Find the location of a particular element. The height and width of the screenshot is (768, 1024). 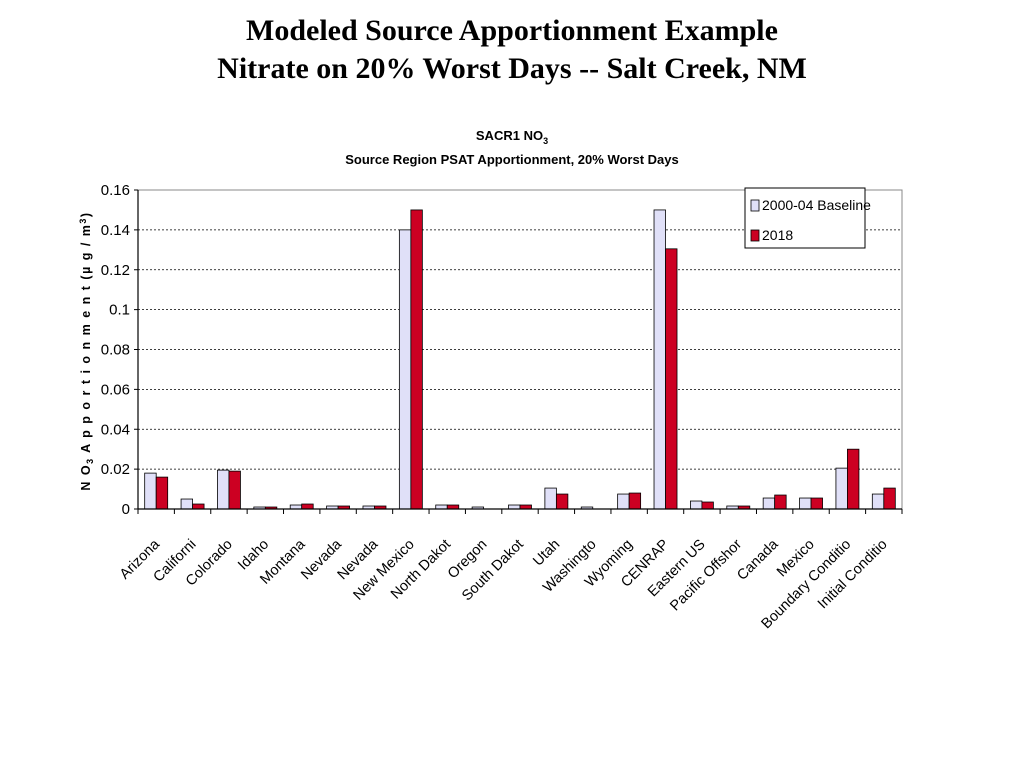

legend-label-baseline: 2000-04 Baseline is located at coordinates (816, 205).